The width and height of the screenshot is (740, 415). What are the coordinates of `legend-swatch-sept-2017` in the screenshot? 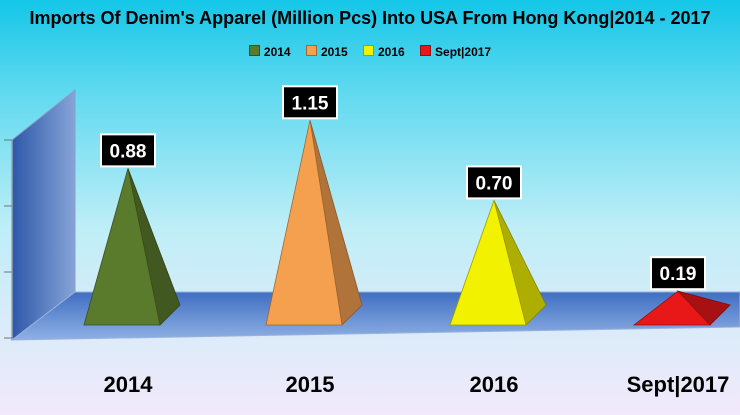 It's located at (426, 51).